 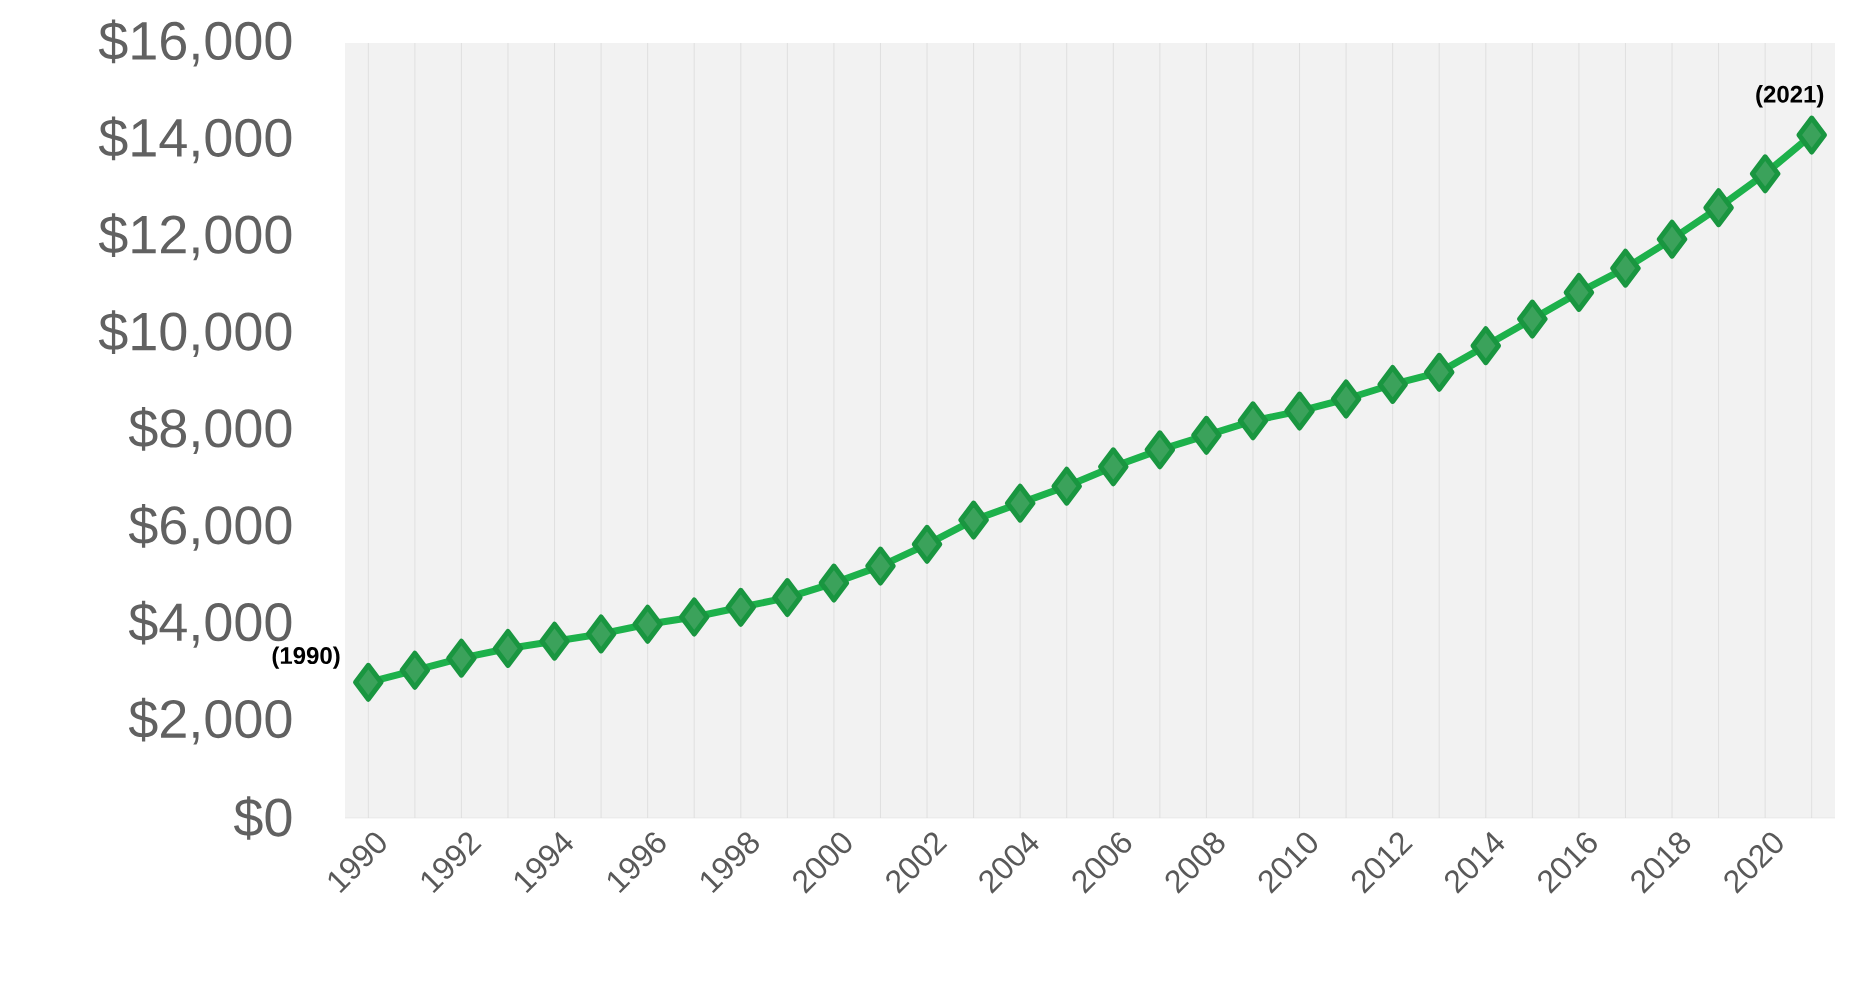 What do you see at coordinates (195, 43) in the screenshot?
I see `y-tick-label: $16,000` at bounding box center [195, 43].